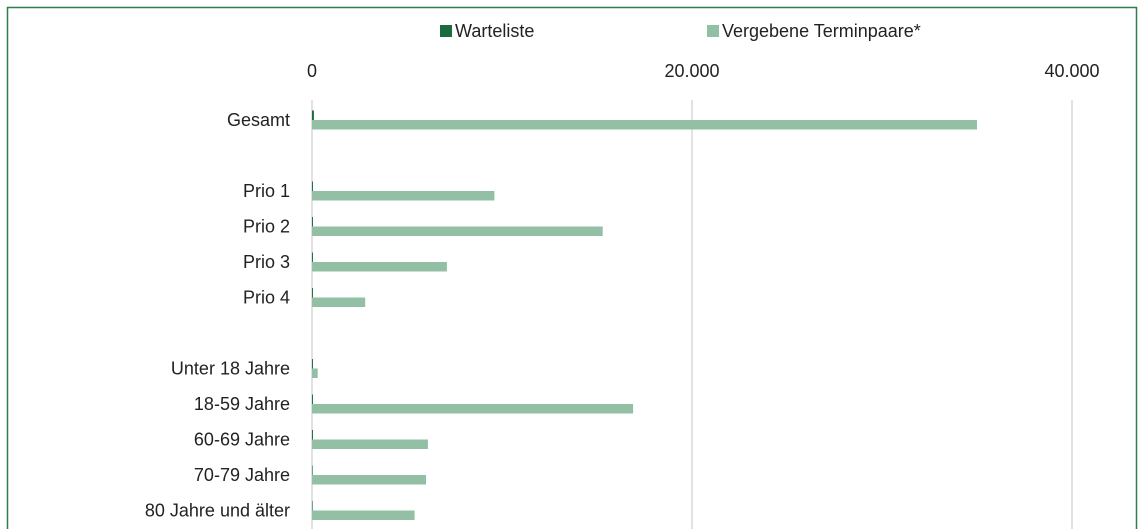 The image size is (1144, 529). Describe the element at coordinates (266, 262) in the screenshot. I see `y-tick-label: Prio 3` at that location.